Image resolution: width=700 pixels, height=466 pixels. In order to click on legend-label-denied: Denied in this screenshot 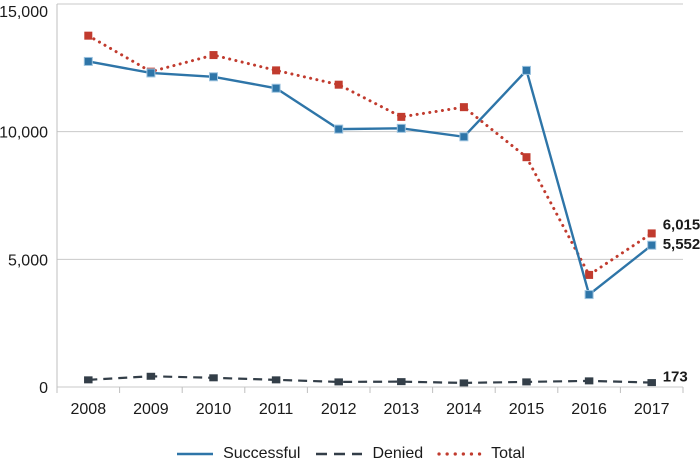, I will do `click(398, 453)`.